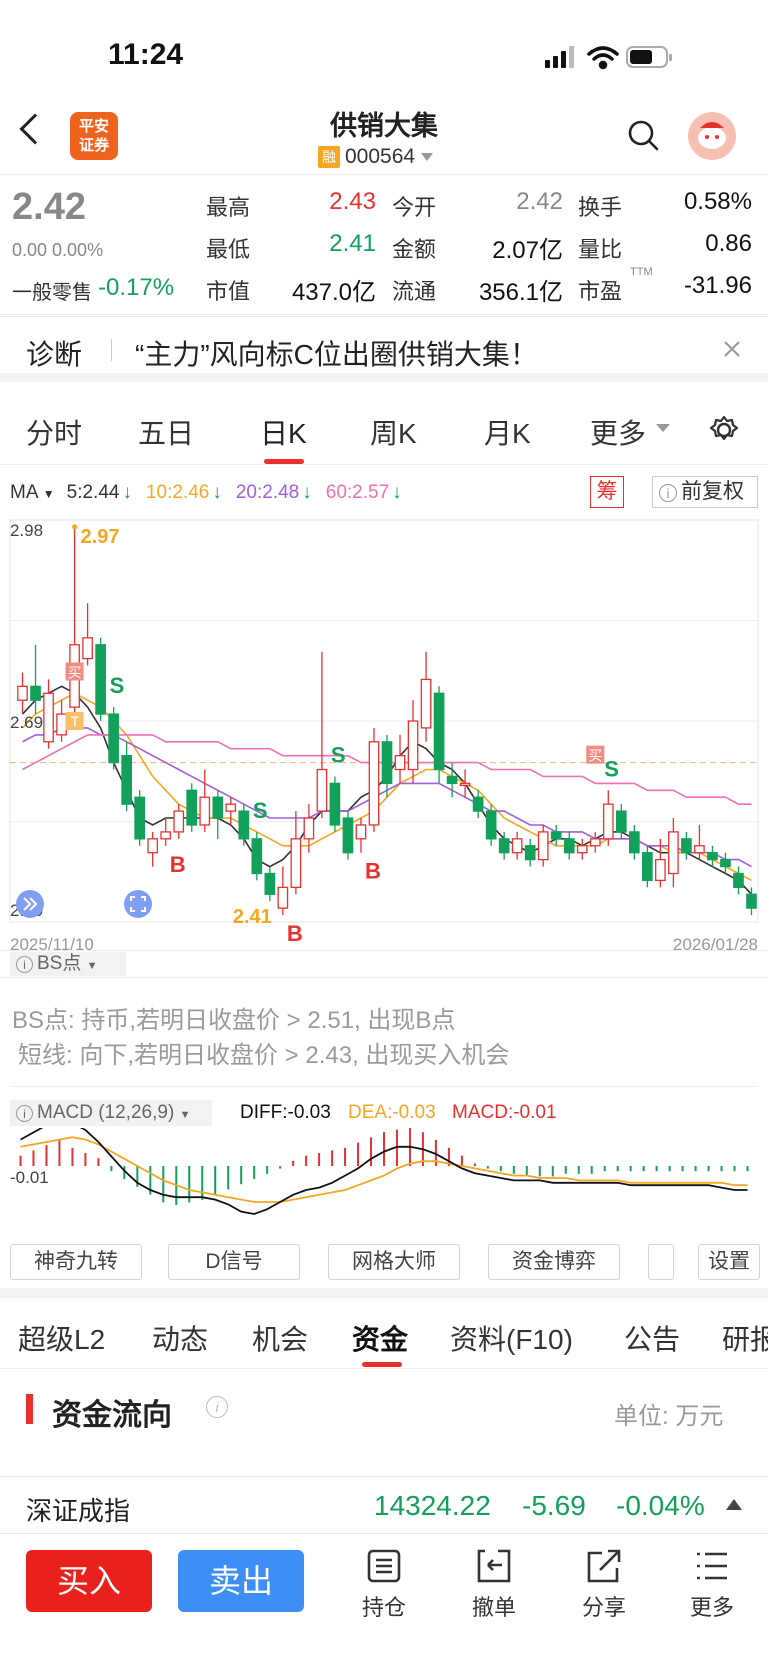 This screenshot has width=768, height=1669. I want to click on stock-code-row: 融 000564, so click(376, 157).